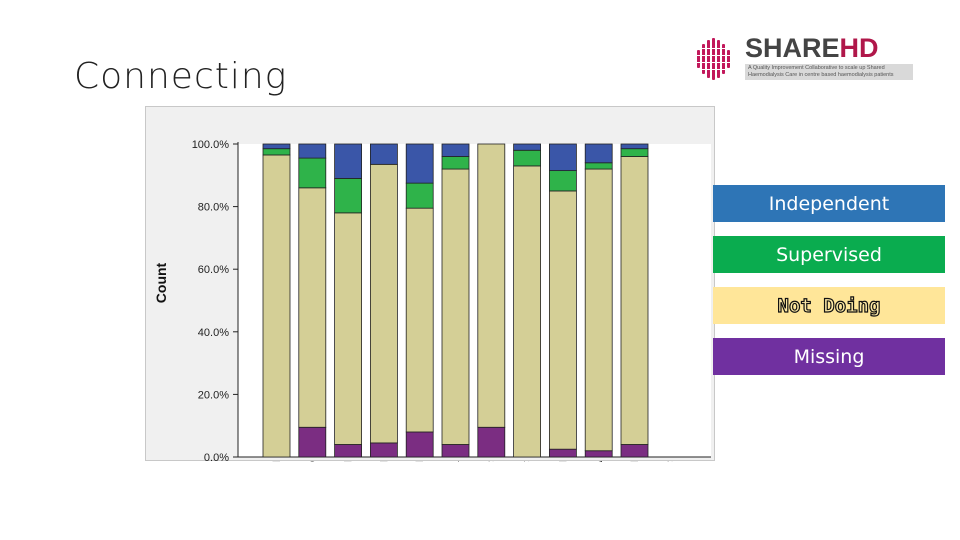 Image resolution: width=960 pixels, height=540 pixels. Describe the element at coordinates (829, 203) in the screenshot. I see `legend-item-independent: Independent` at that location.